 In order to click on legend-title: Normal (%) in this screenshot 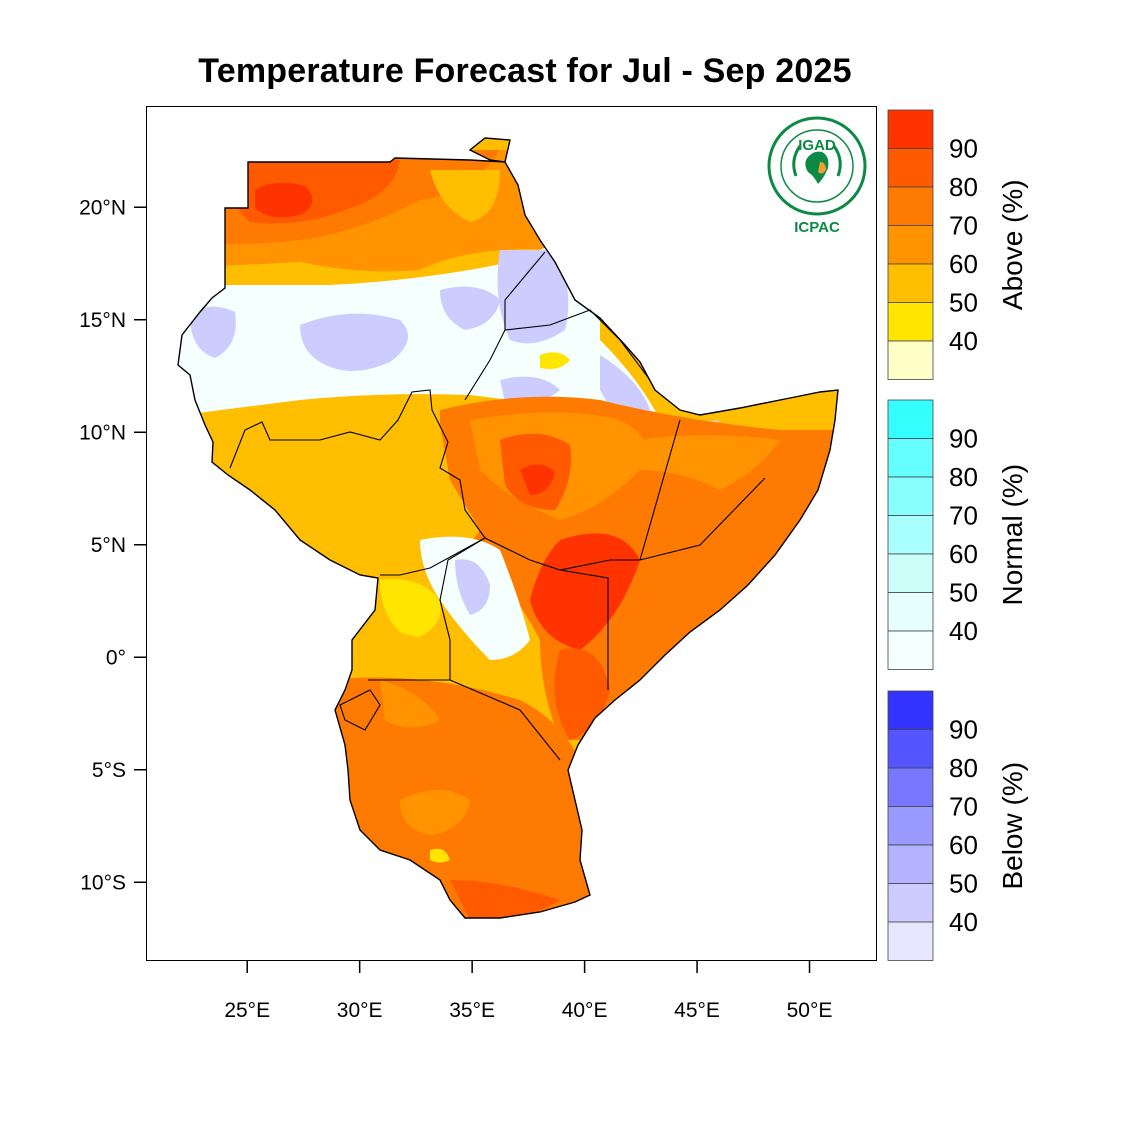, I will do `click(1012, 535)`.